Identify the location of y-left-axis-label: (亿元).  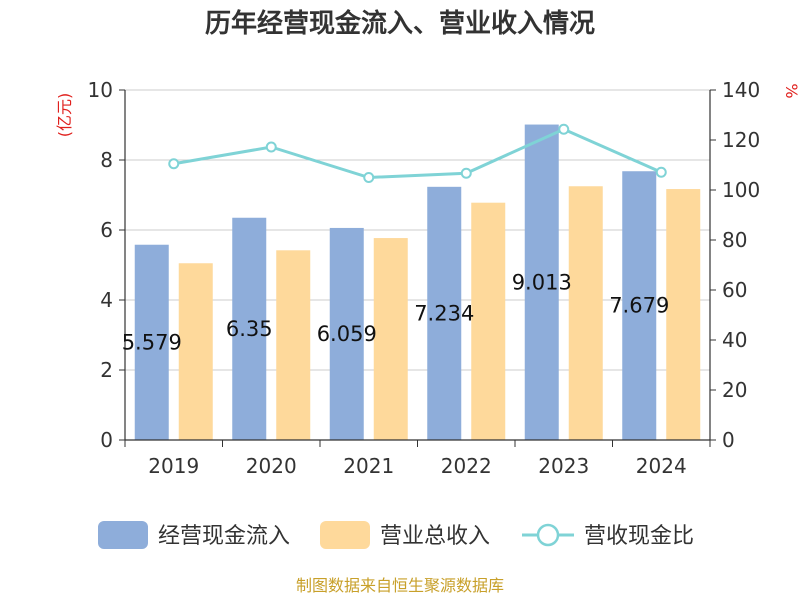
(64, 115).